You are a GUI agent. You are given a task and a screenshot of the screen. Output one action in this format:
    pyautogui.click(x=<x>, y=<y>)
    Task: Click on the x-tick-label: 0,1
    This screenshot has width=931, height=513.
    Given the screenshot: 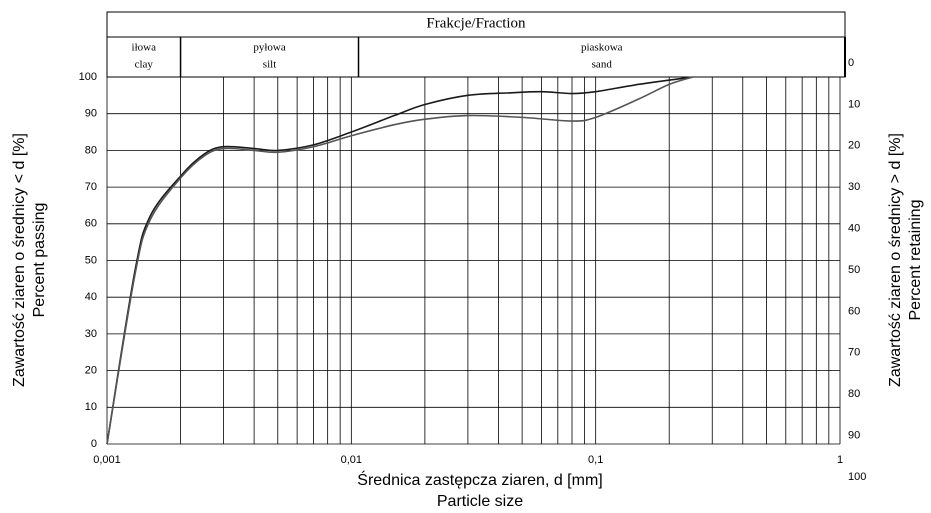 What is the action you would take?
    pyautogui.click(x=595, y=460)
    